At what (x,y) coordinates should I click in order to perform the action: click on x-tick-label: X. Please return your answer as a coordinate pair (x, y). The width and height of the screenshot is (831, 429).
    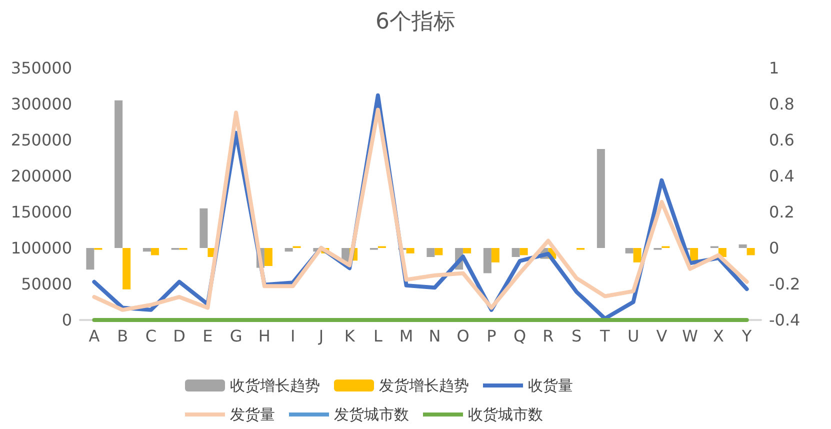
    Looking at the image, I should click on (718, 336).